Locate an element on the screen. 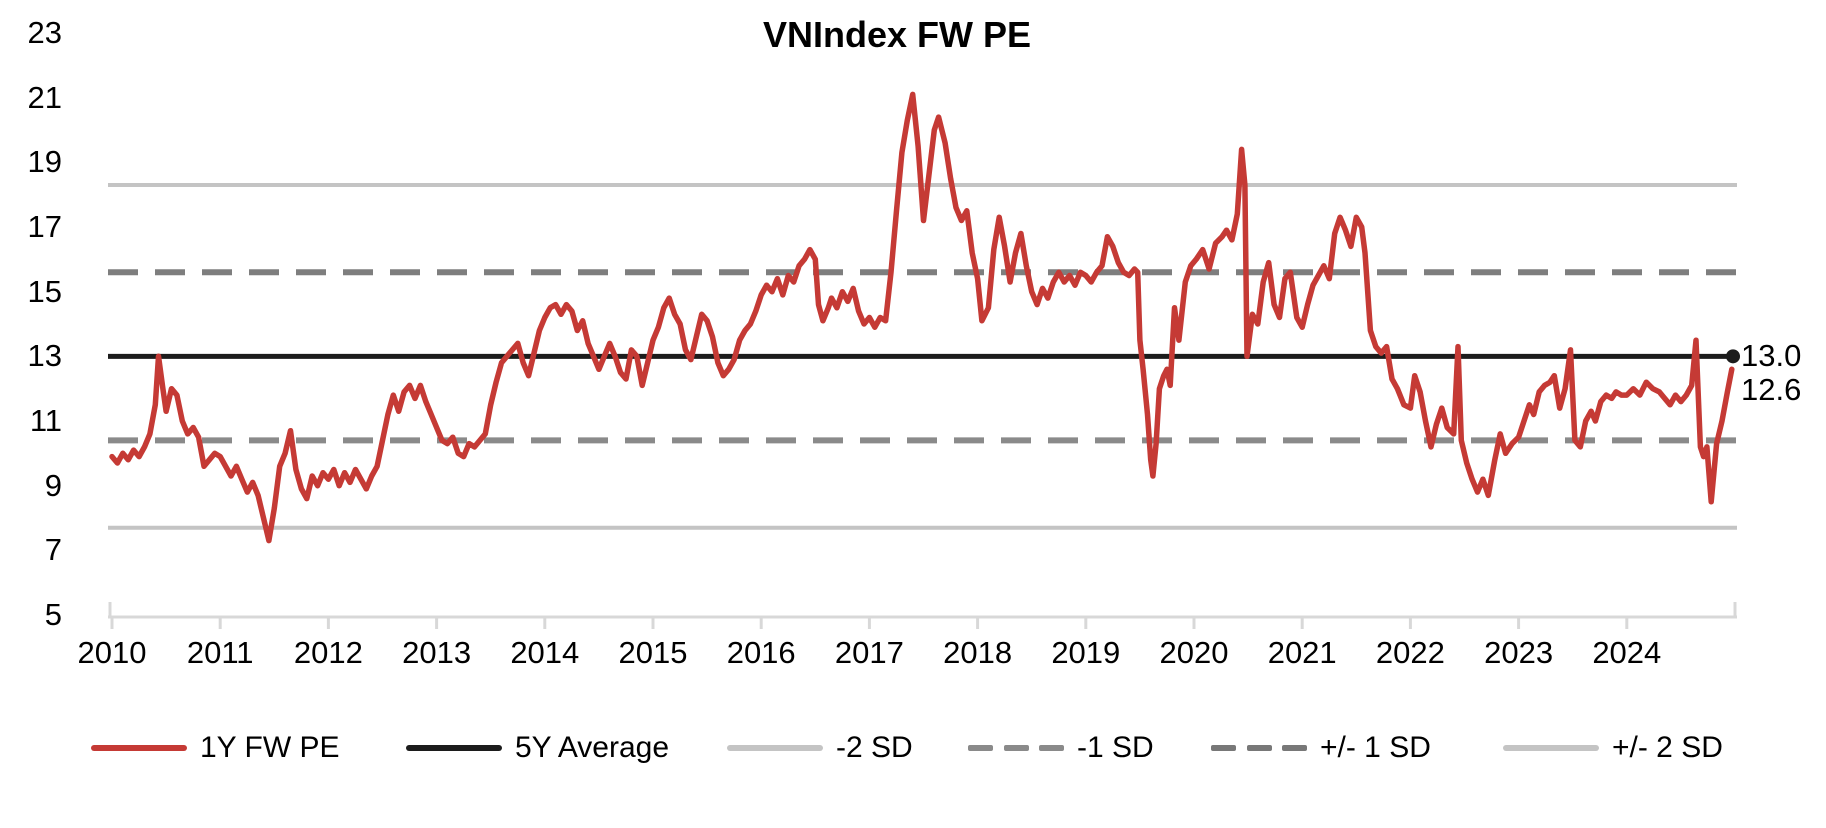  x-axis-label: 2010 is located at coordinates (112, 652).